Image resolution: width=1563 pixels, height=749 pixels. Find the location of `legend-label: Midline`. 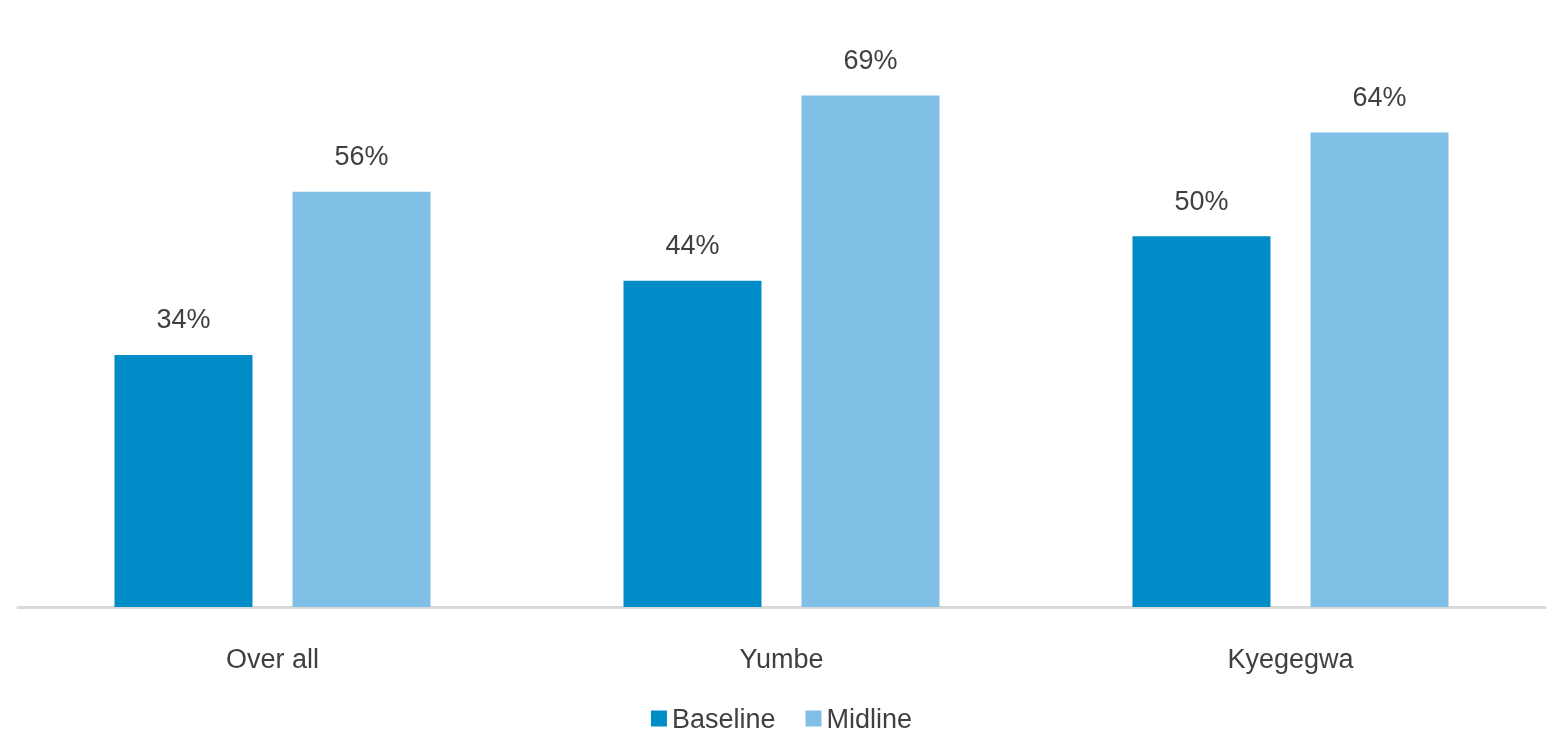

legend-label: Midline is located at coordinates (869, 718).